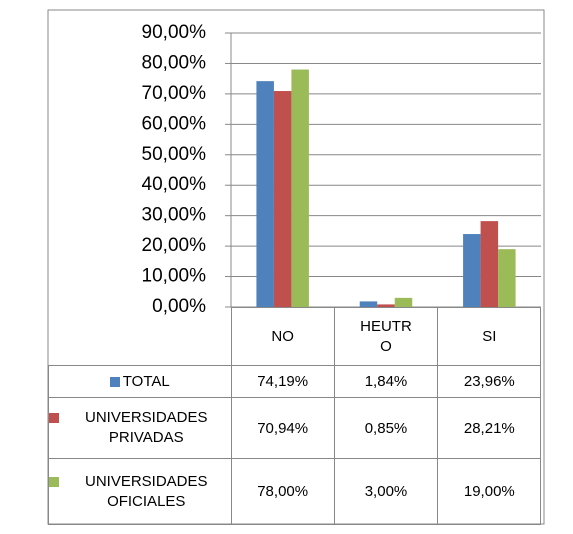  I want to click on value-label: 78,00%, so click(282, 491).